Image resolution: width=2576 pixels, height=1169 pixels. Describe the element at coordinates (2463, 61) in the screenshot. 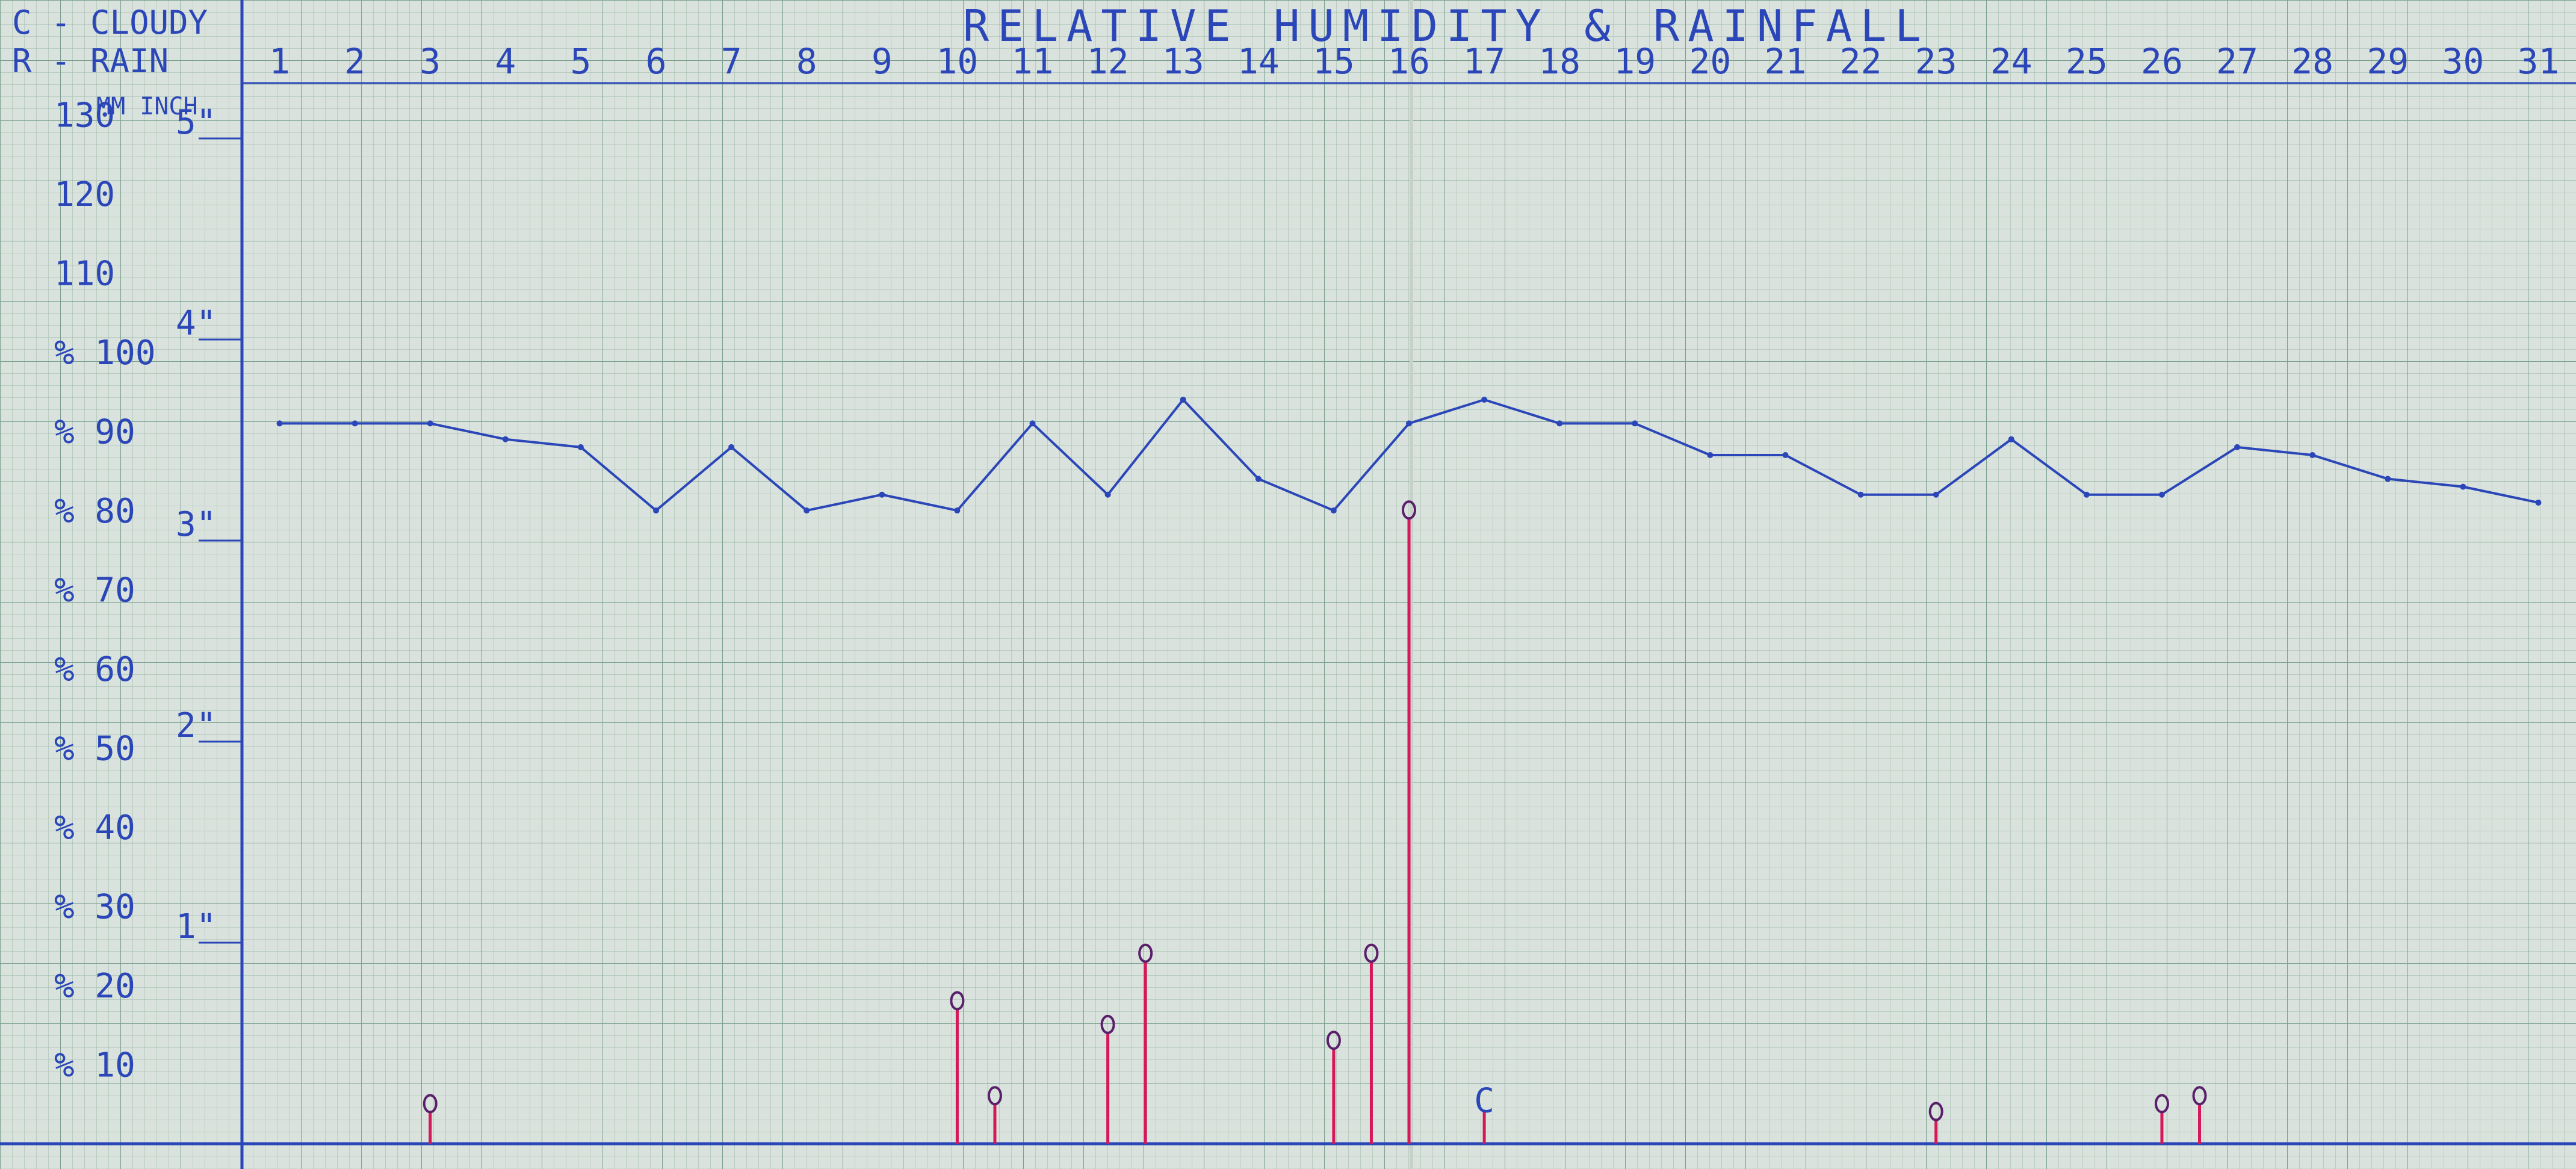

I see `x-tick-label-30: 30` at that location.